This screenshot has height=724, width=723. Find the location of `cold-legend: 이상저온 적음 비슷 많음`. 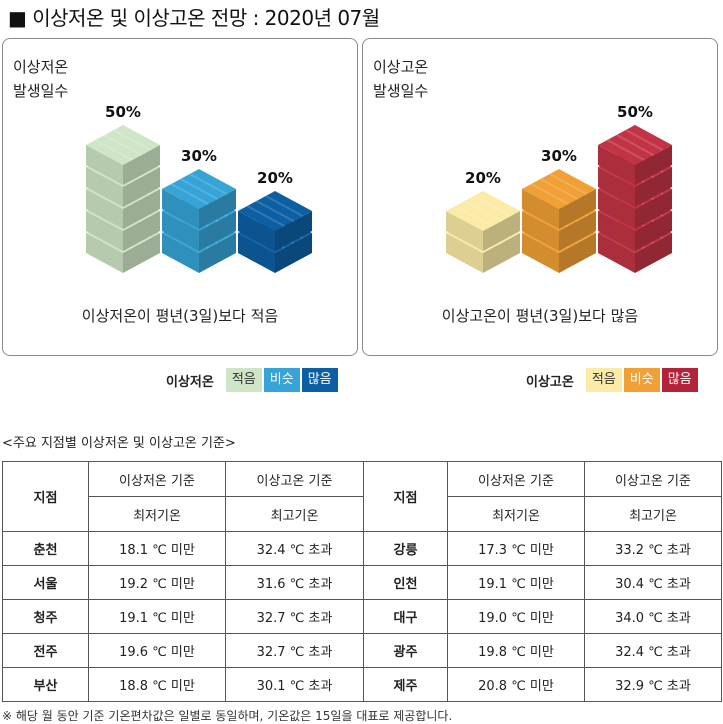

cold-legend: 이상저온 적음 비슷 많음 is located at coordinates (252, 380).